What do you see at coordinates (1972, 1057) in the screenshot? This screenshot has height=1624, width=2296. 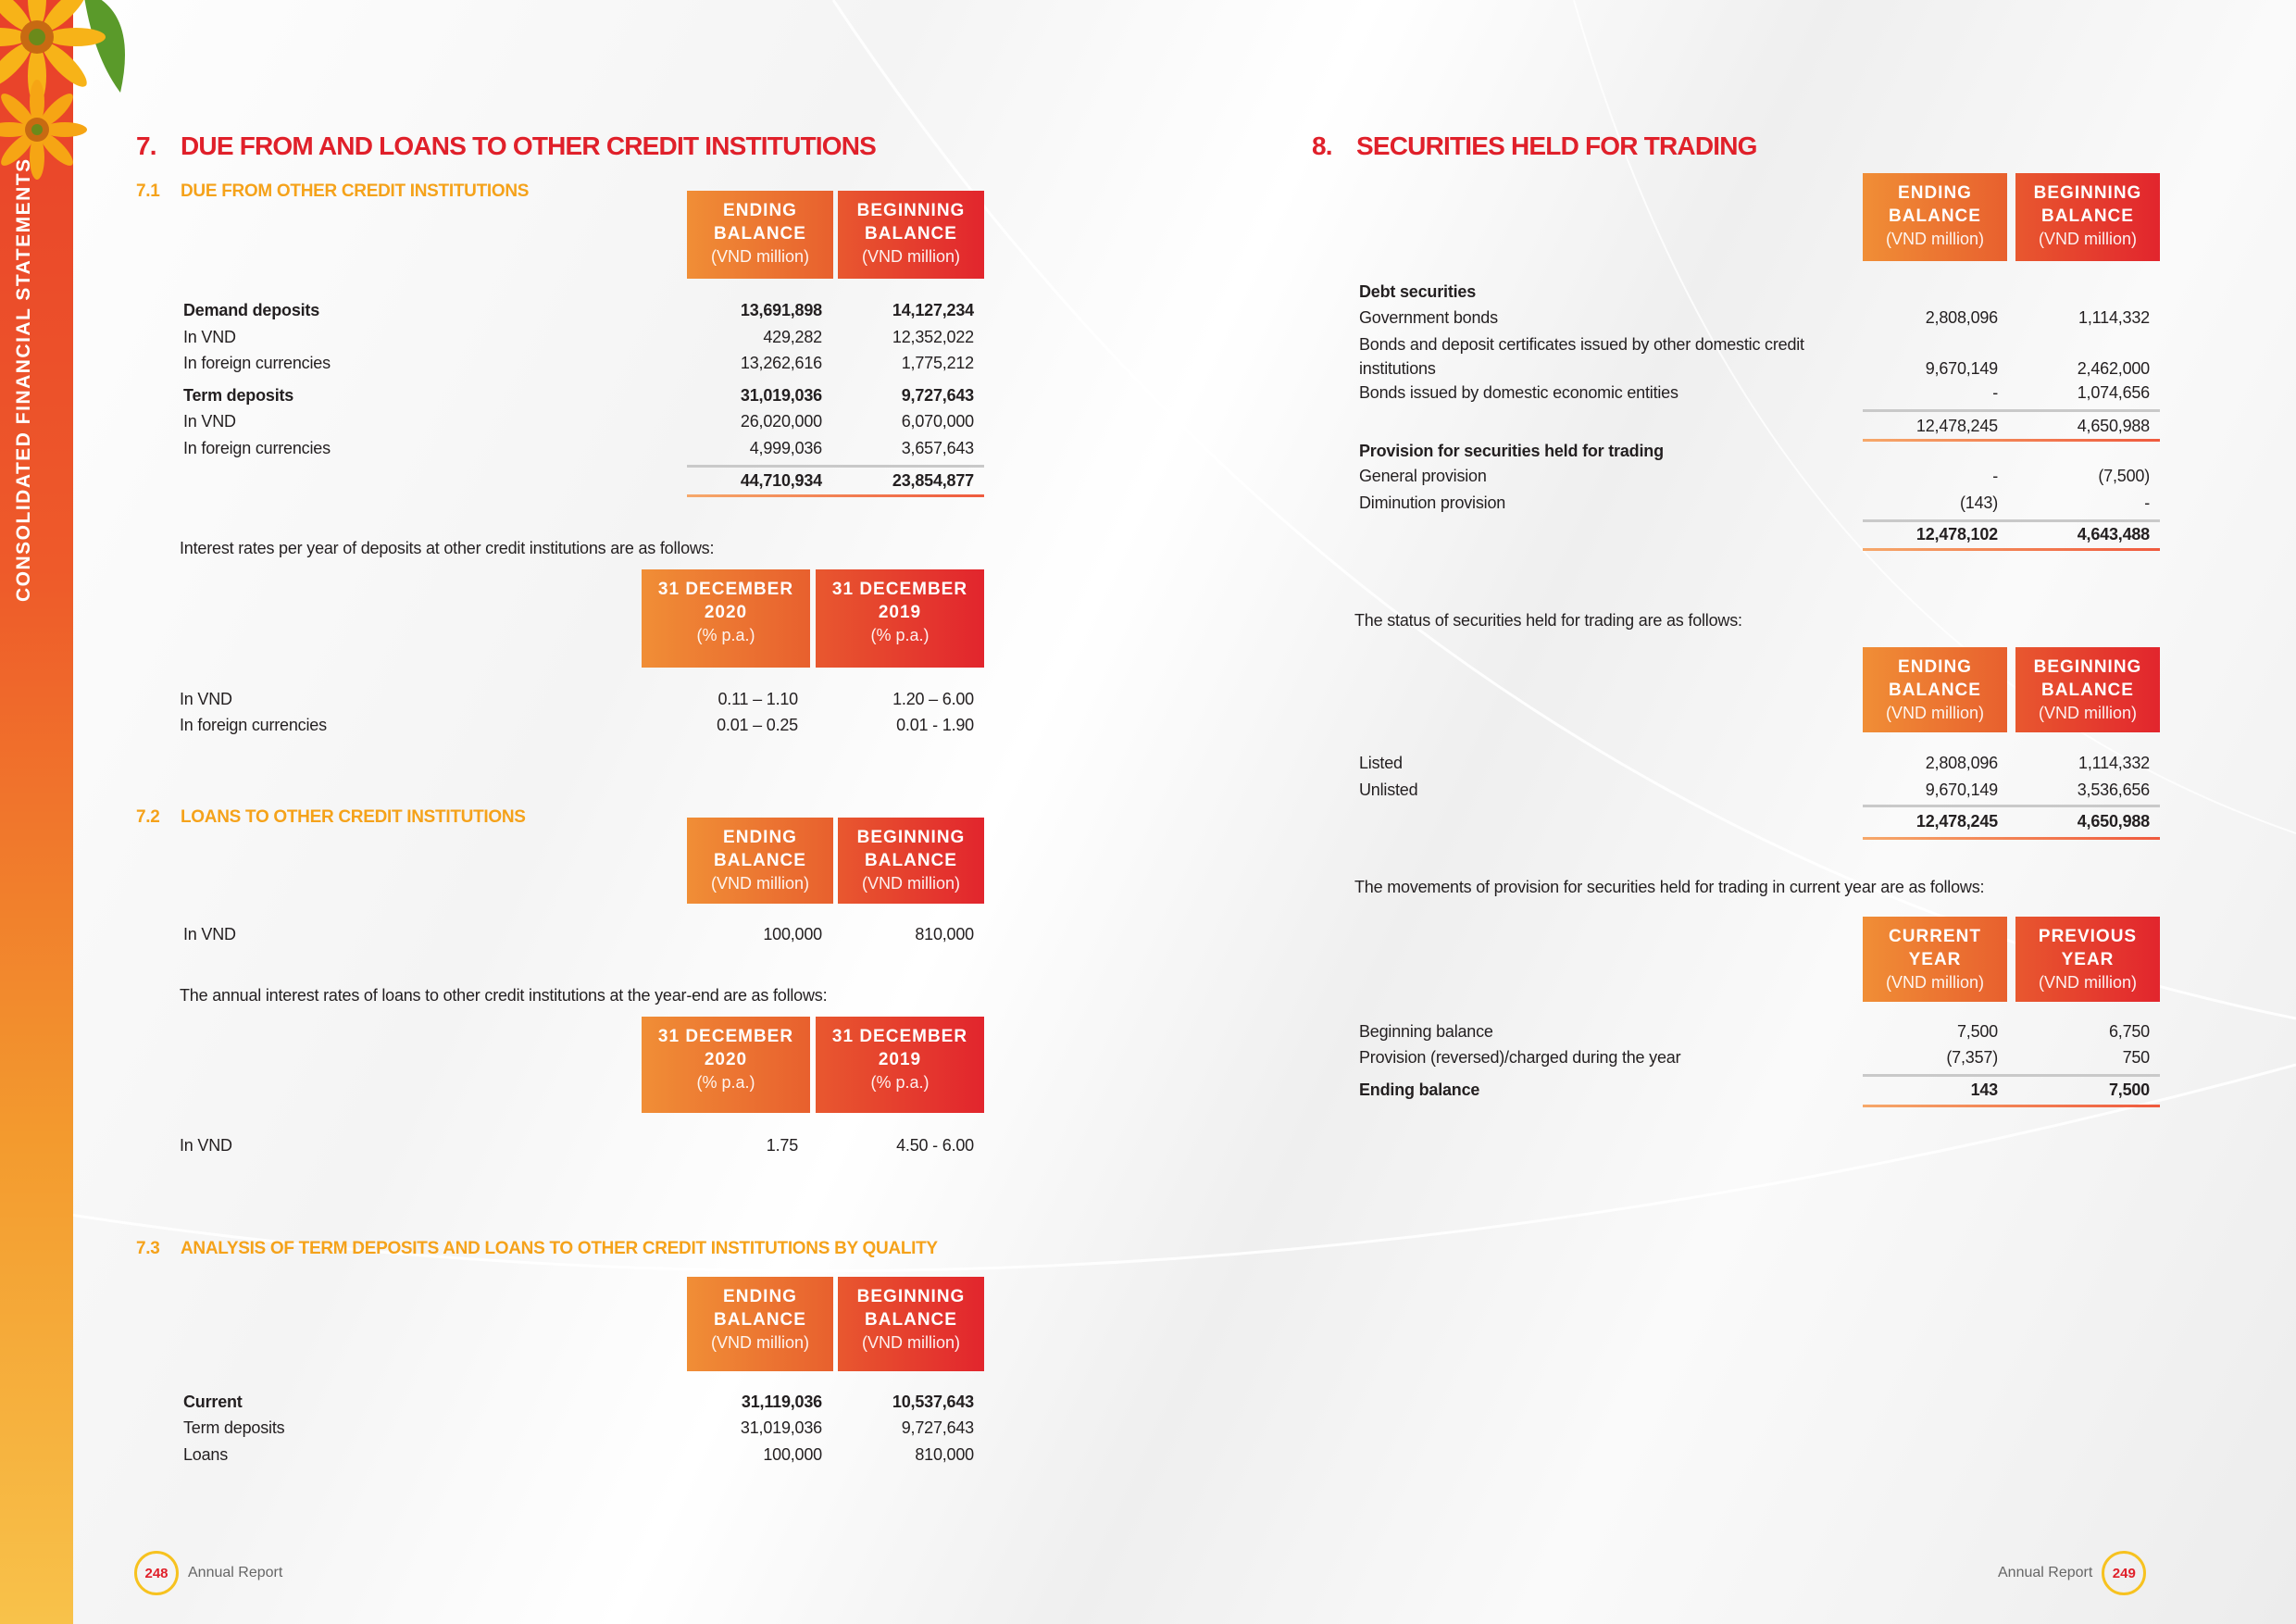 I see `value-col-1: (7,357)` at bounding box center [1972, 1057].